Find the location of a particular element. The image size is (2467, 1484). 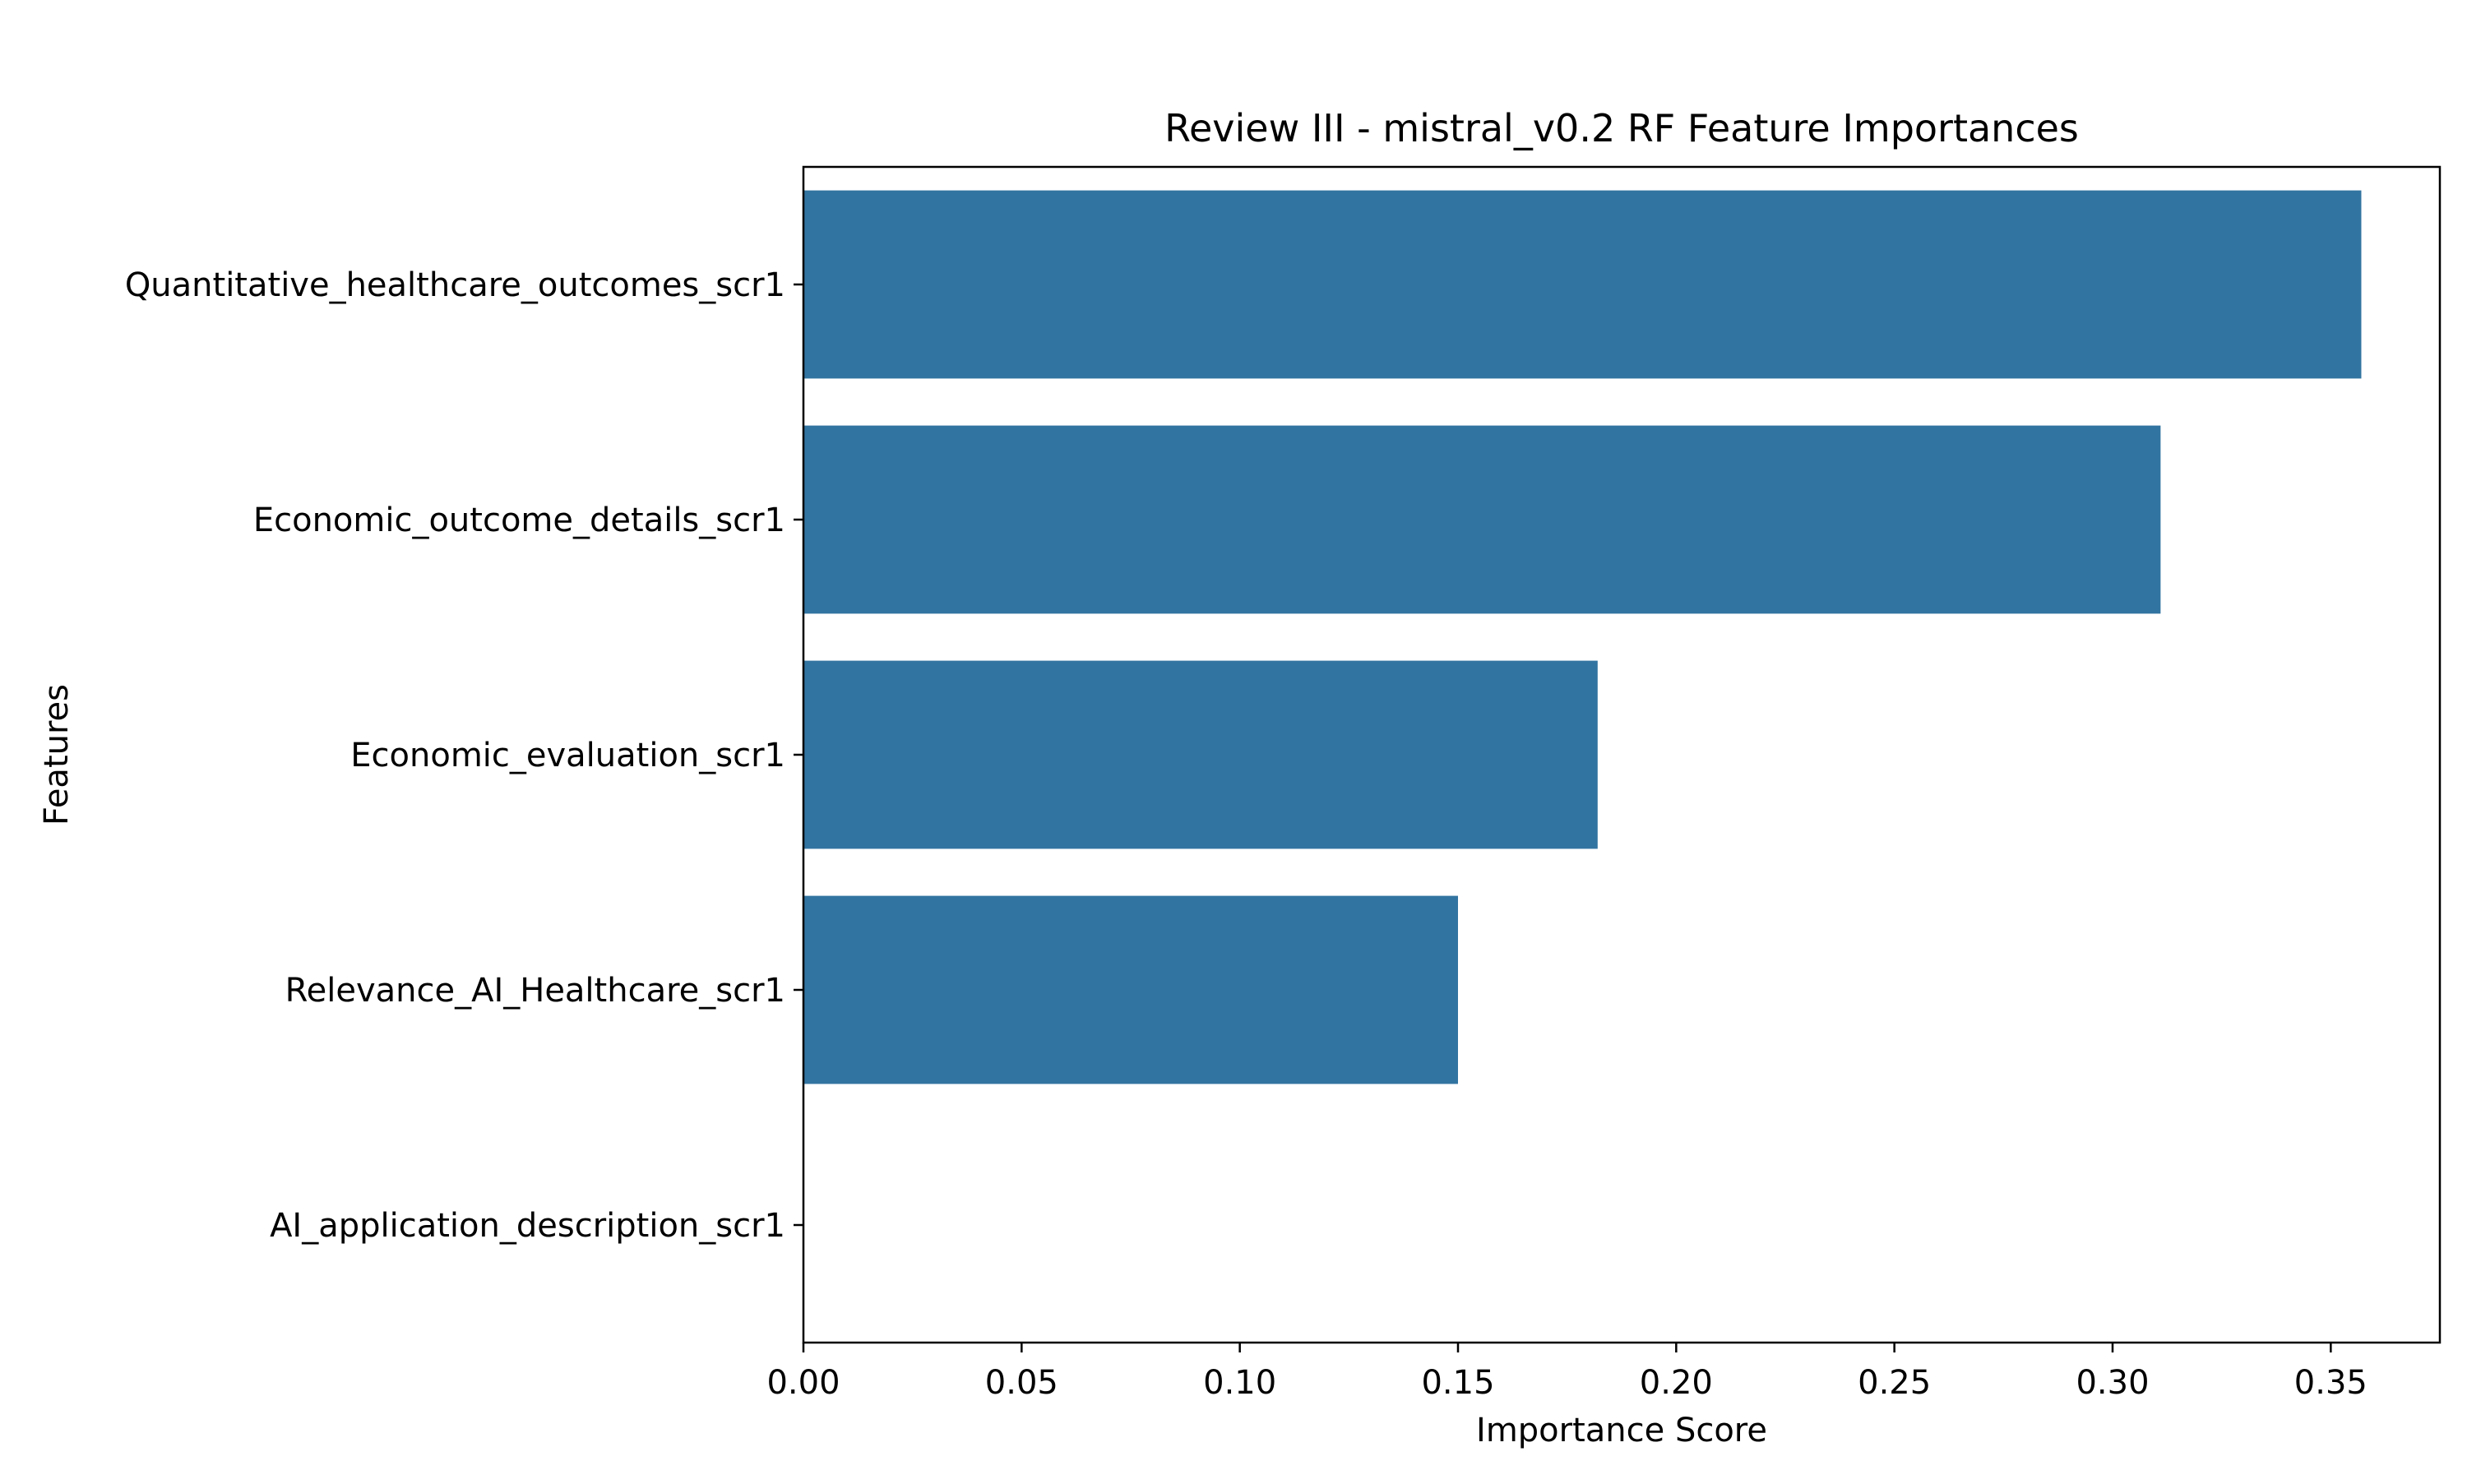

y-tick-label: AI_application_description_scr1 is located at coordinates (527, 1226).